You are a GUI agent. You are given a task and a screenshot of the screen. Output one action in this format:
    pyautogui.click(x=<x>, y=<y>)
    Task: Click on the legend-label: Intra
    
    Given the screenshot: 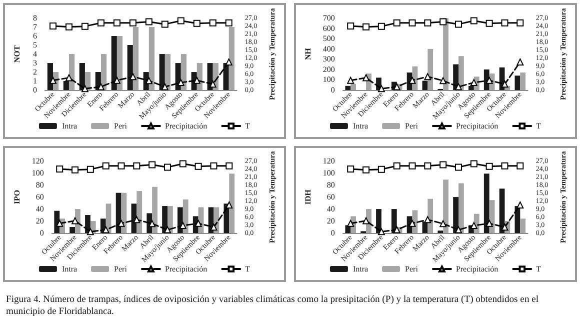 What is the action you would take?
    pyautogui.click(x=70, y=269)
    